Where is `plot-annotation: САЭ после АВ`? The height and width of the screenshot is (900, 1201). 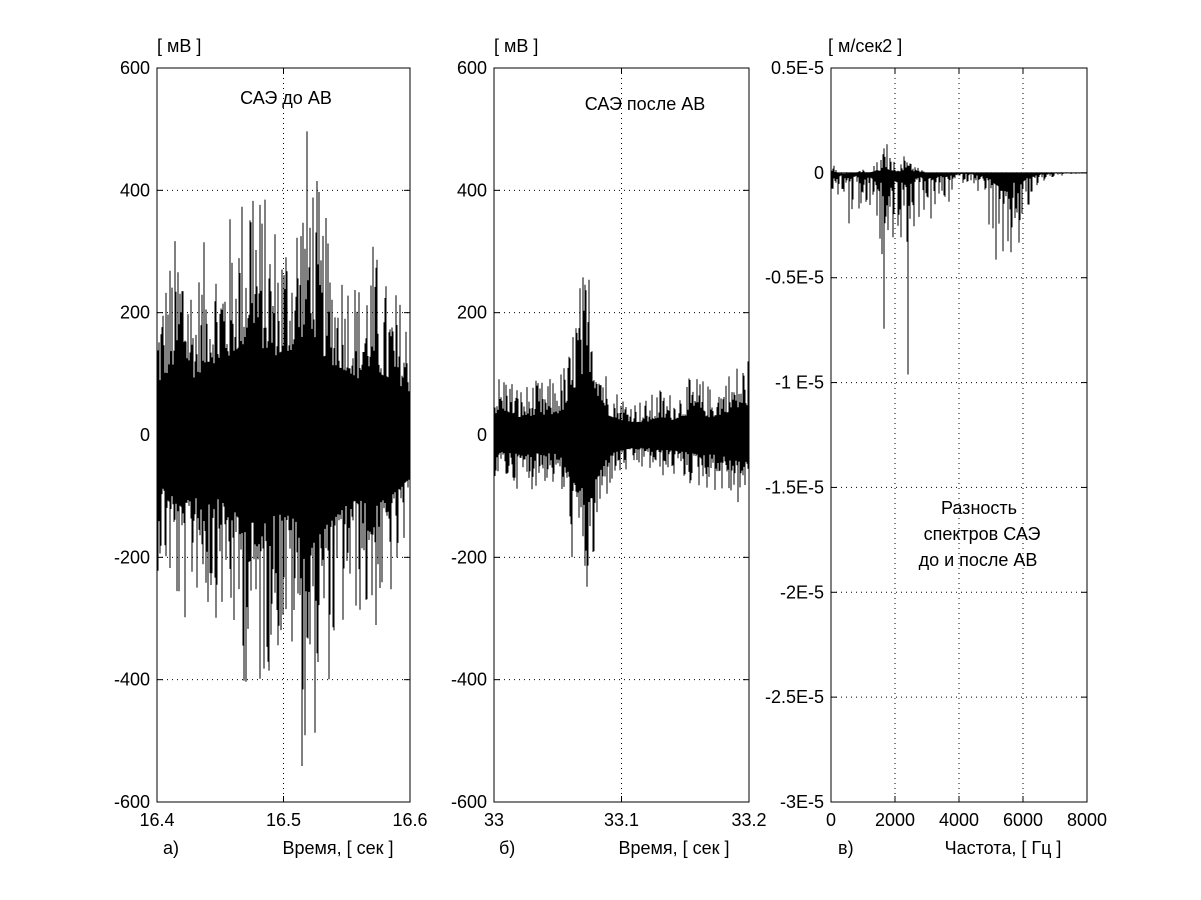
plot-annotation: САЭ после АВ is located at coordinates (645, 104).